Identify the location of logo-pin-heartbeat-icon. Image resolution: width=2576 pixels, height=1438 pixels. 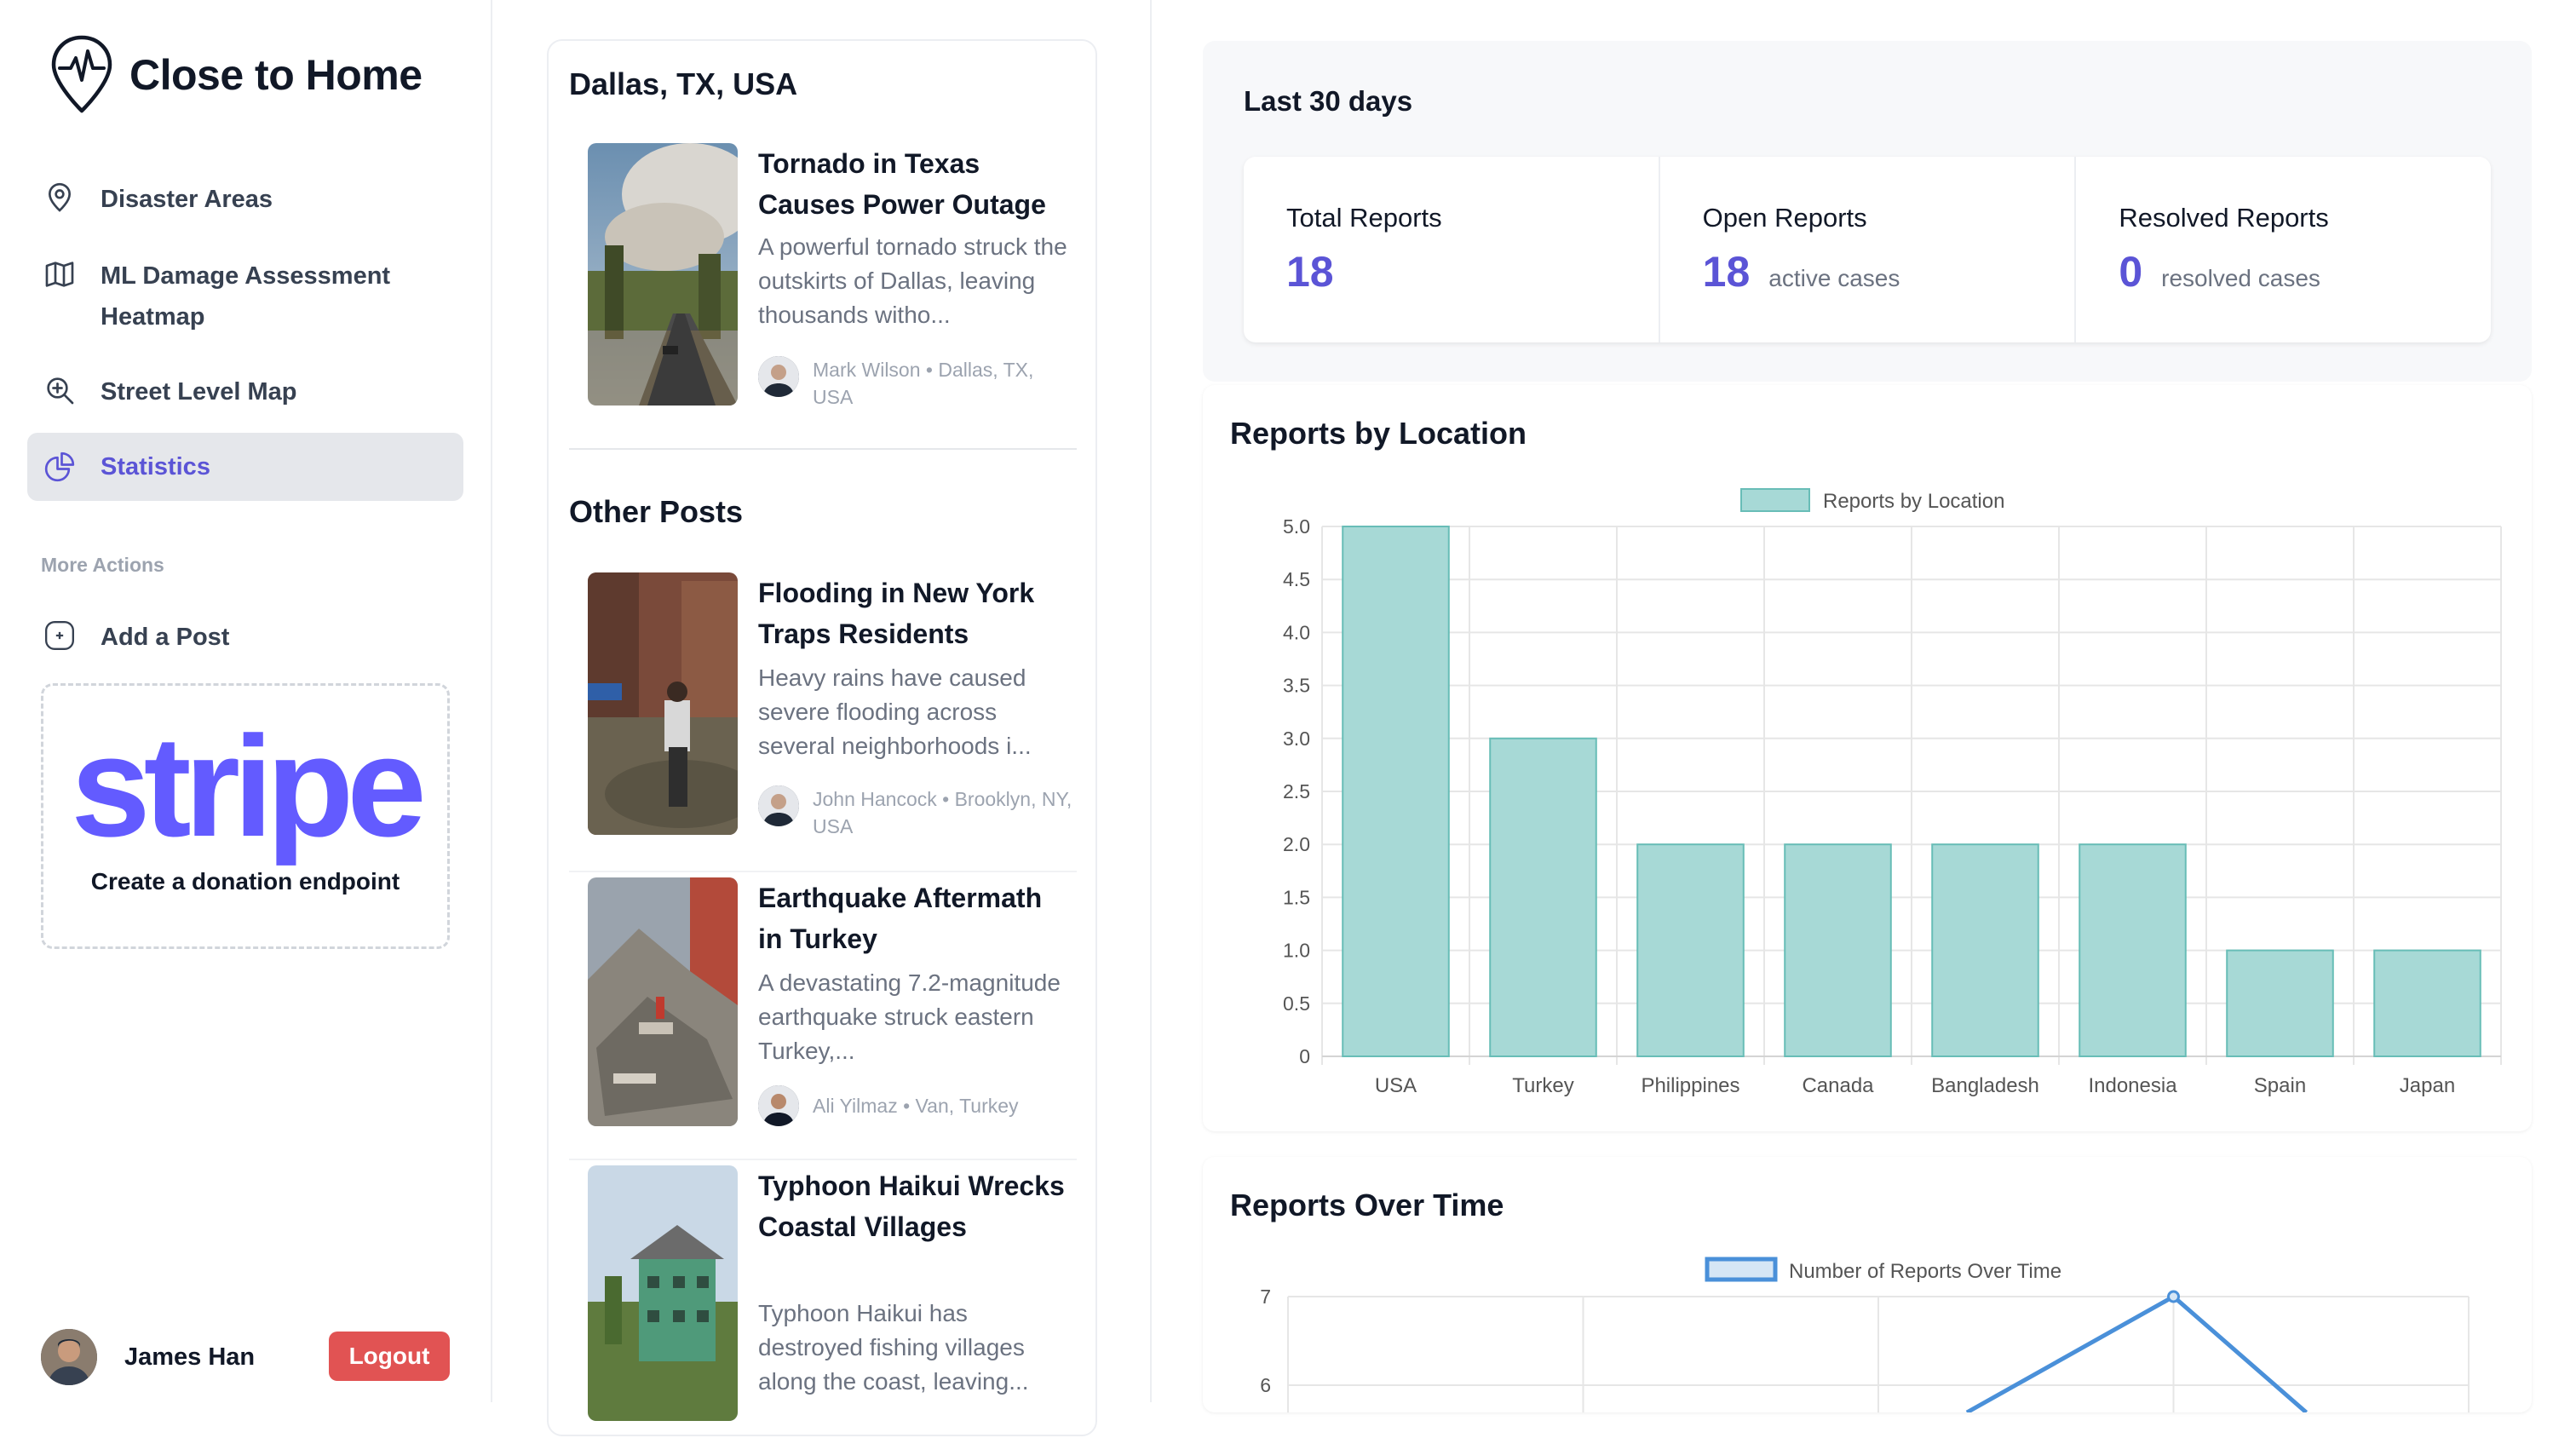
(81, 74).